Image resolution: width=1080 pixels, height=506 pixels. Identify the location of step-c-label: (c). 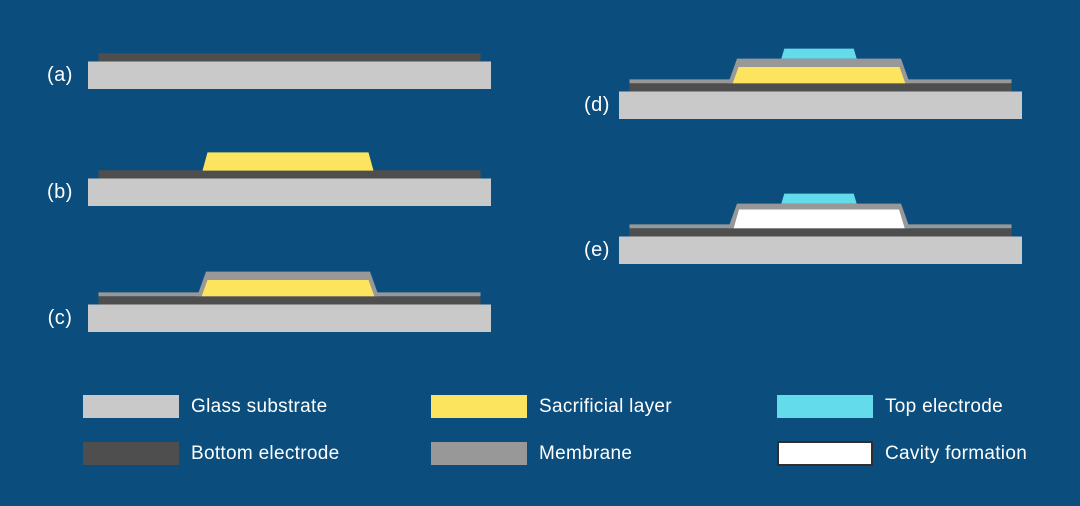
(60, 318).